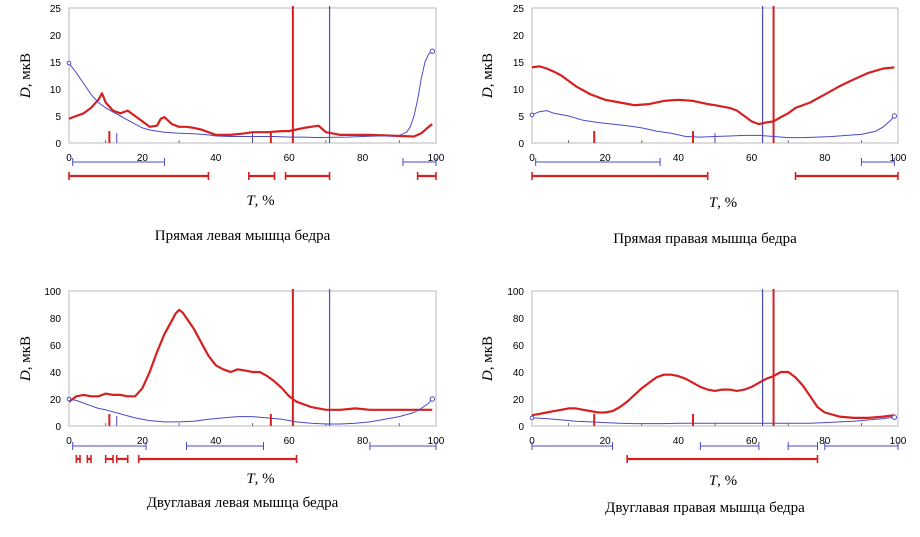  Describe the element at coordinates (705, 239) in the screenshot. I see `chart-title: Прямая правая мышца бедра` at that location.